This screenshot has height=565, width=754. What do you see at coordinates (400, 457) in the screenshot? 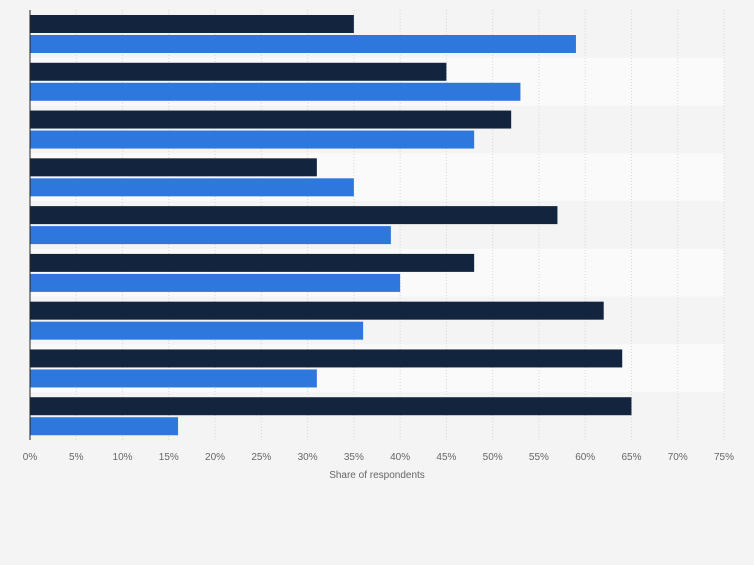
I see `x-tick-label: 40%` at bounding box center [400, 457].